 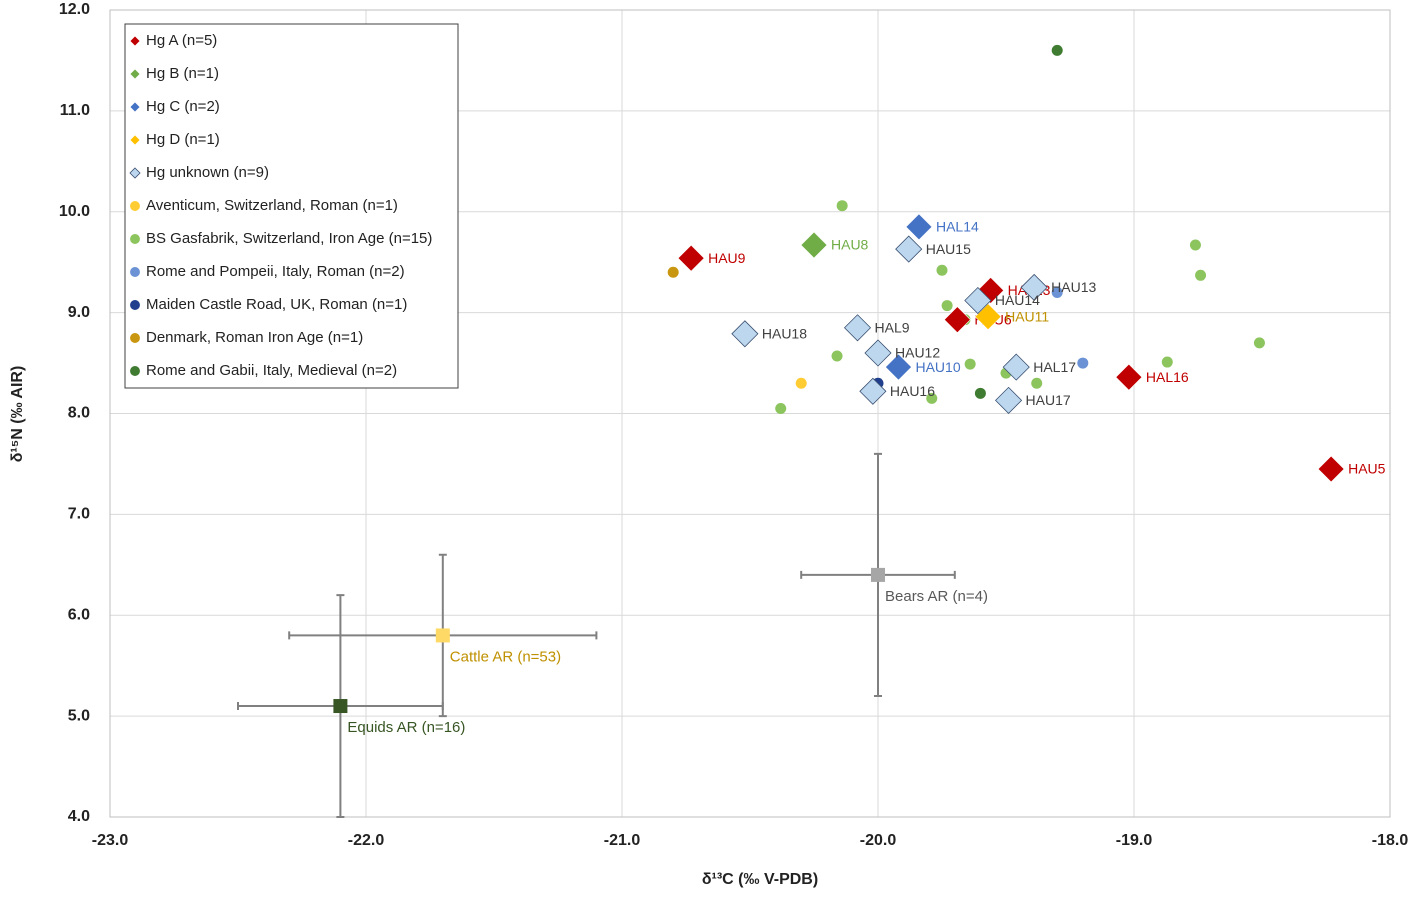 What do you see at coordinates (366, 840) in the screenshot?
I see `x-tick-label: -22.0` at bounding box center [366, 840].